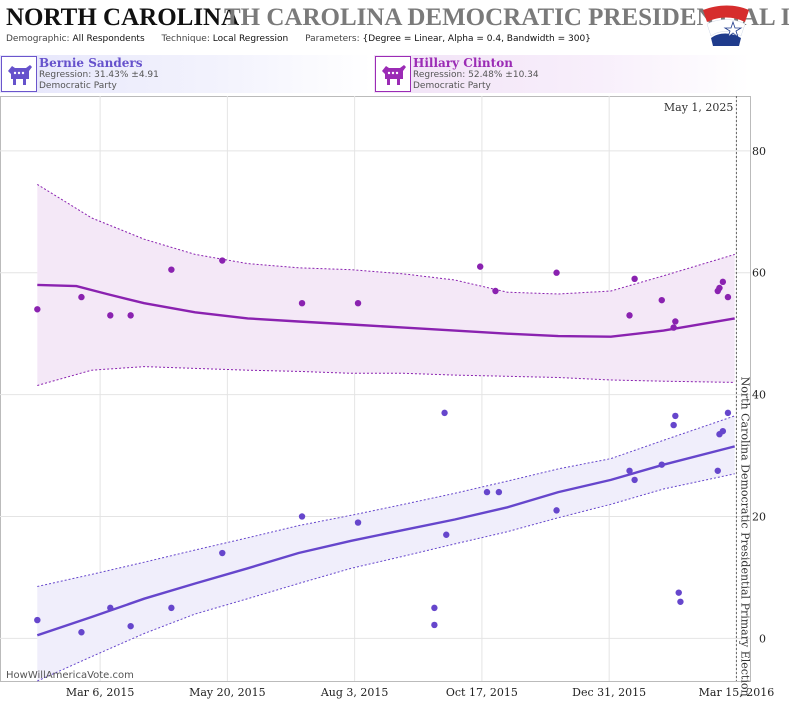 This screenshot has width=789, height=704. Describe the element at coordinates (185, 39) in the screenshot. I see `technique-label: Technique:` at that location.